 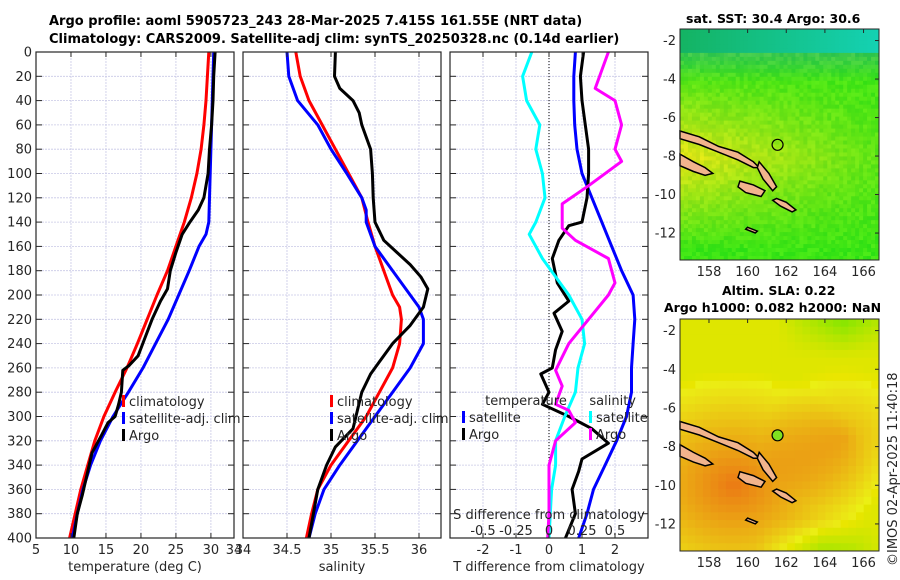 I want to click on series-line-climatology, so click(x=348, y=295).